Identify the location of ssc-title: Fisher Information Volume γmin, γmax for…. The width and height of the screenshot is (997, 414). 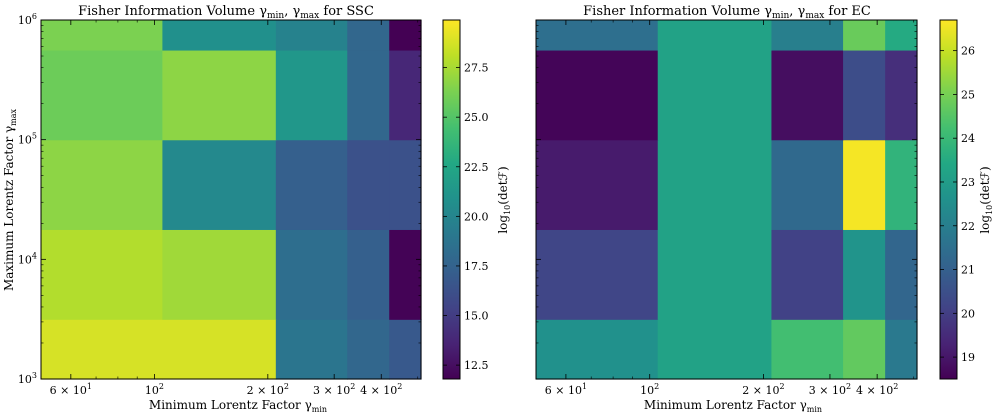
(226, 12).